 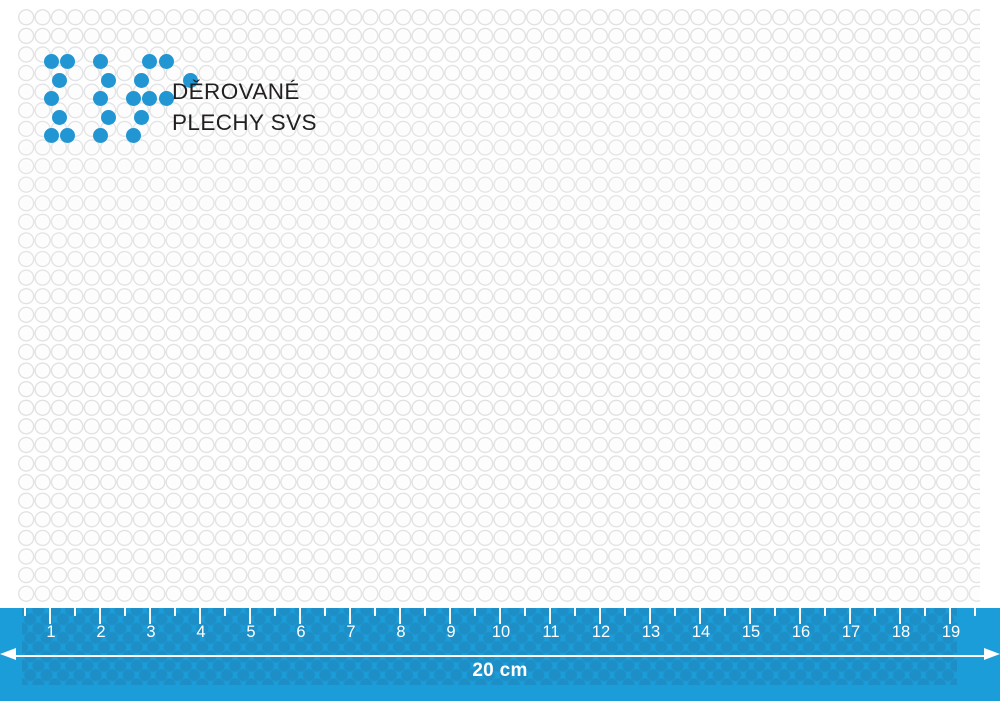 What do you see at coordinates (801, 632) in the screenshot?
I see `ruler-tick-label: 16` at bounding box center [801, 632].